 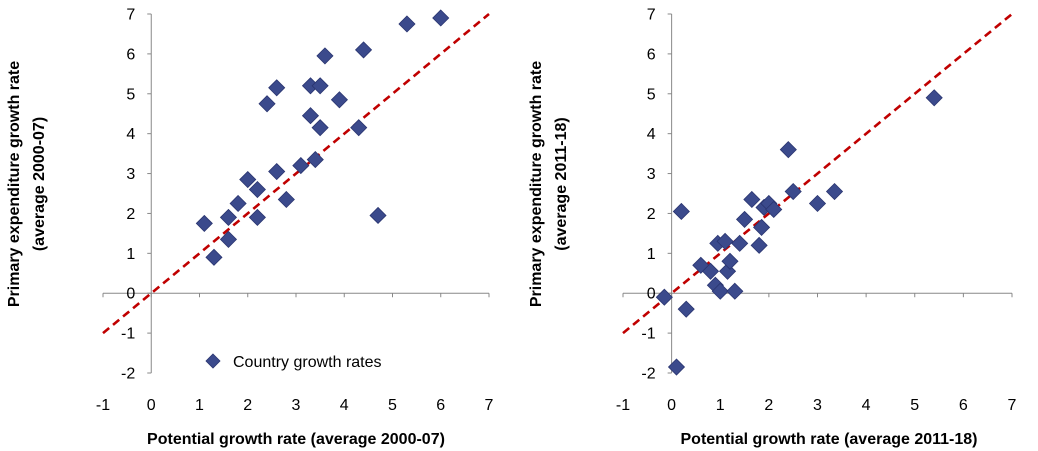 I want to click on x-axis-title-left: Potential growth rate (average 2000-07), so click(x=296, y=439).